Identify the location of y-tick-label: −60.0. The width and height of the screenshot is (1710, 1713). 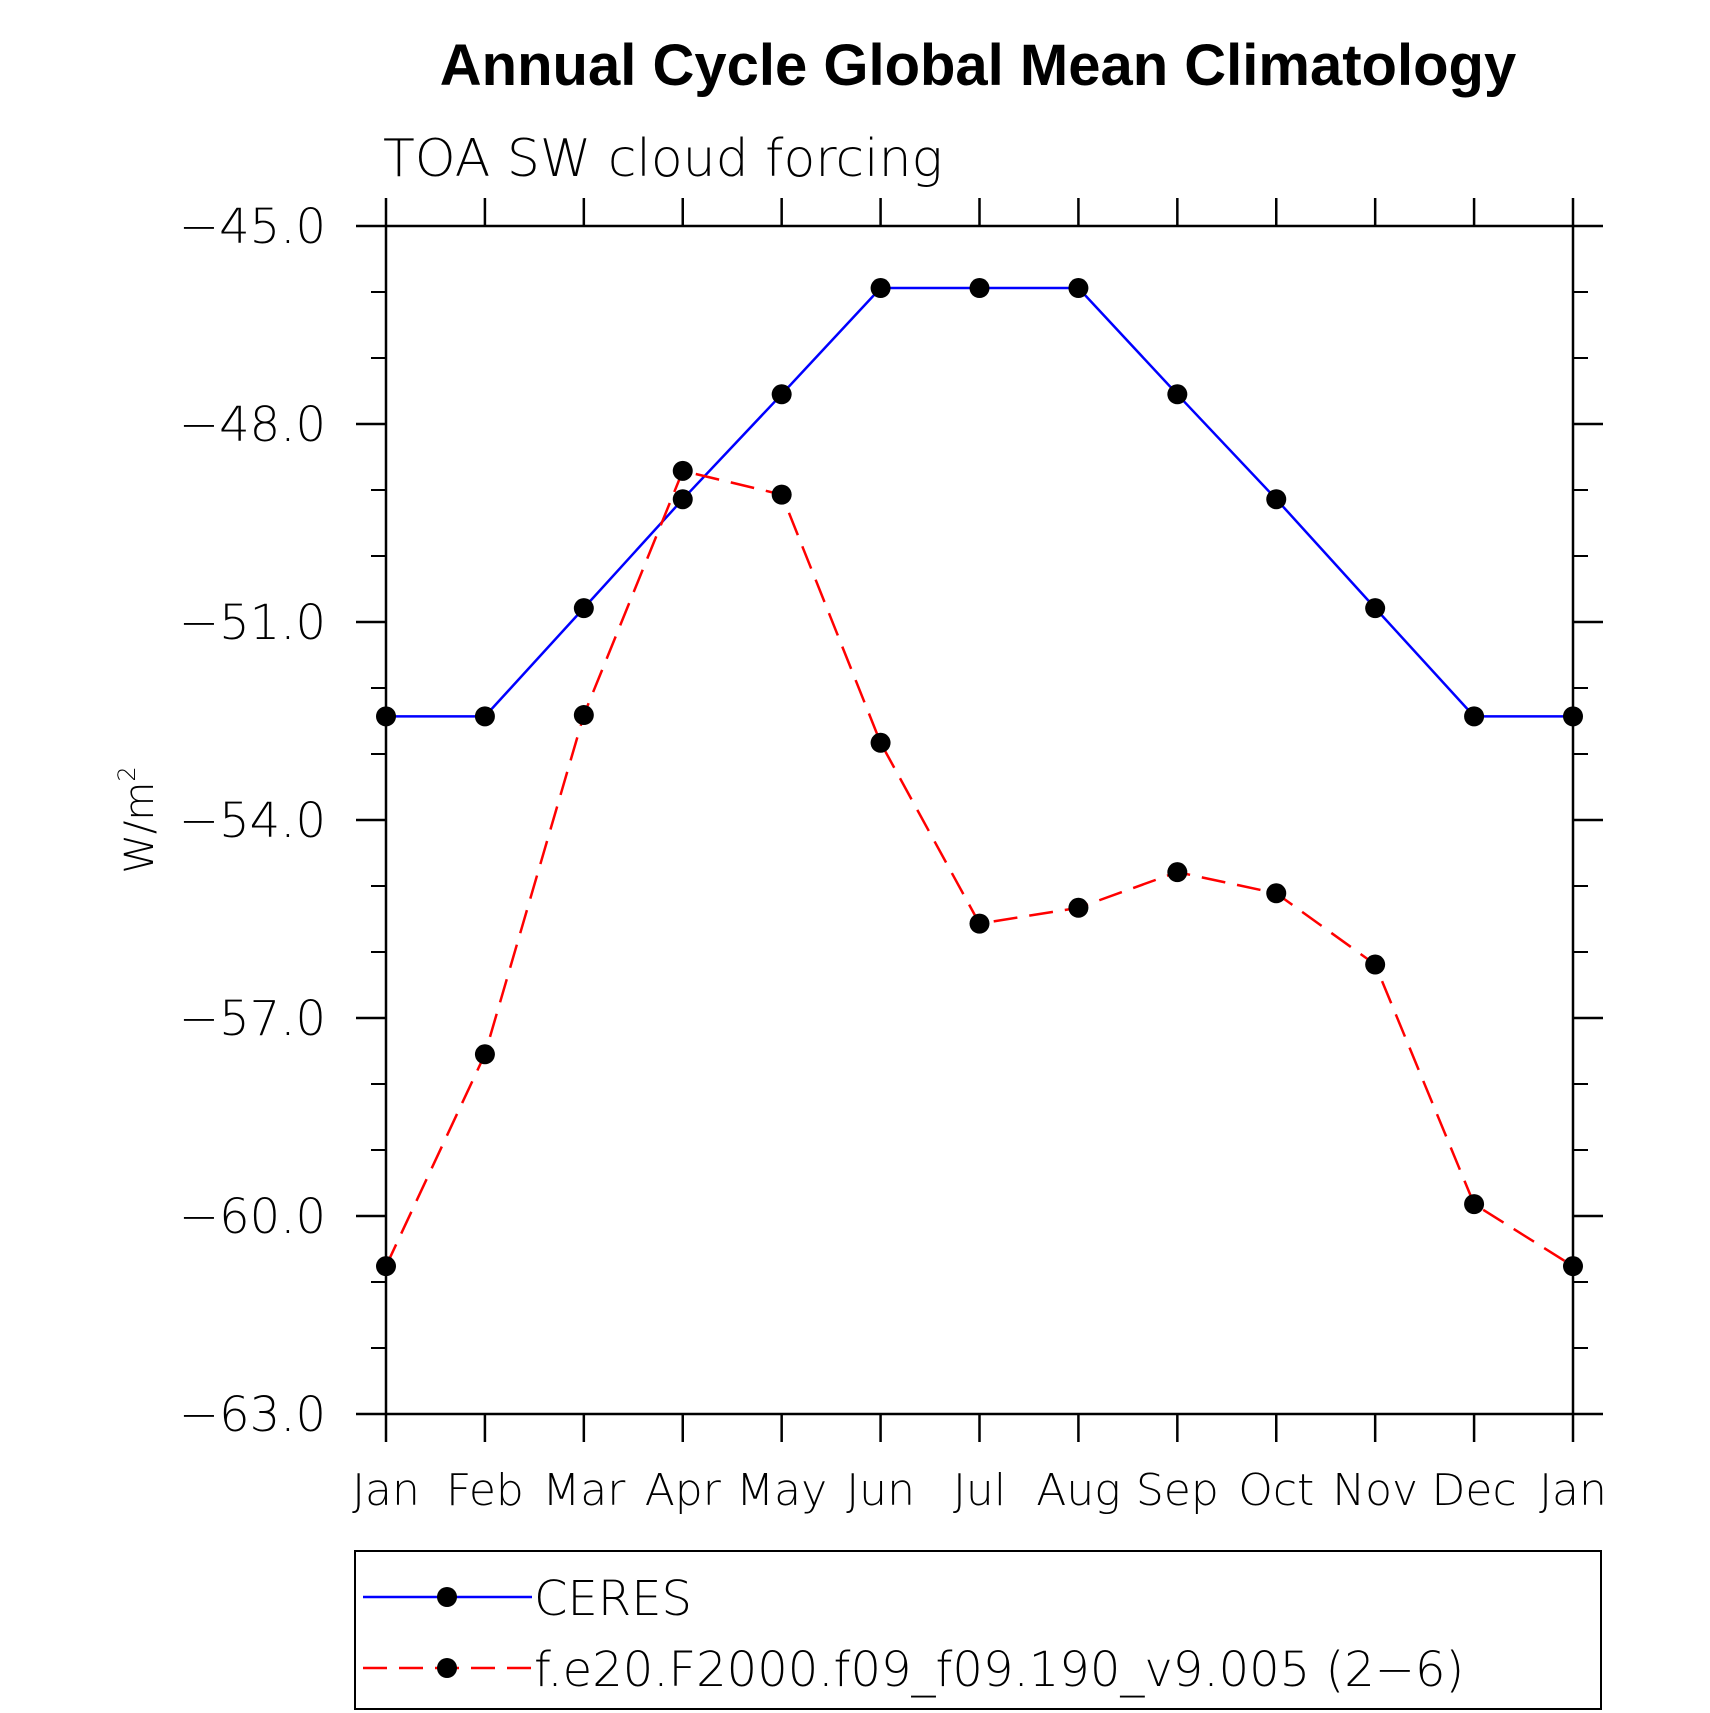
(252, 1217).